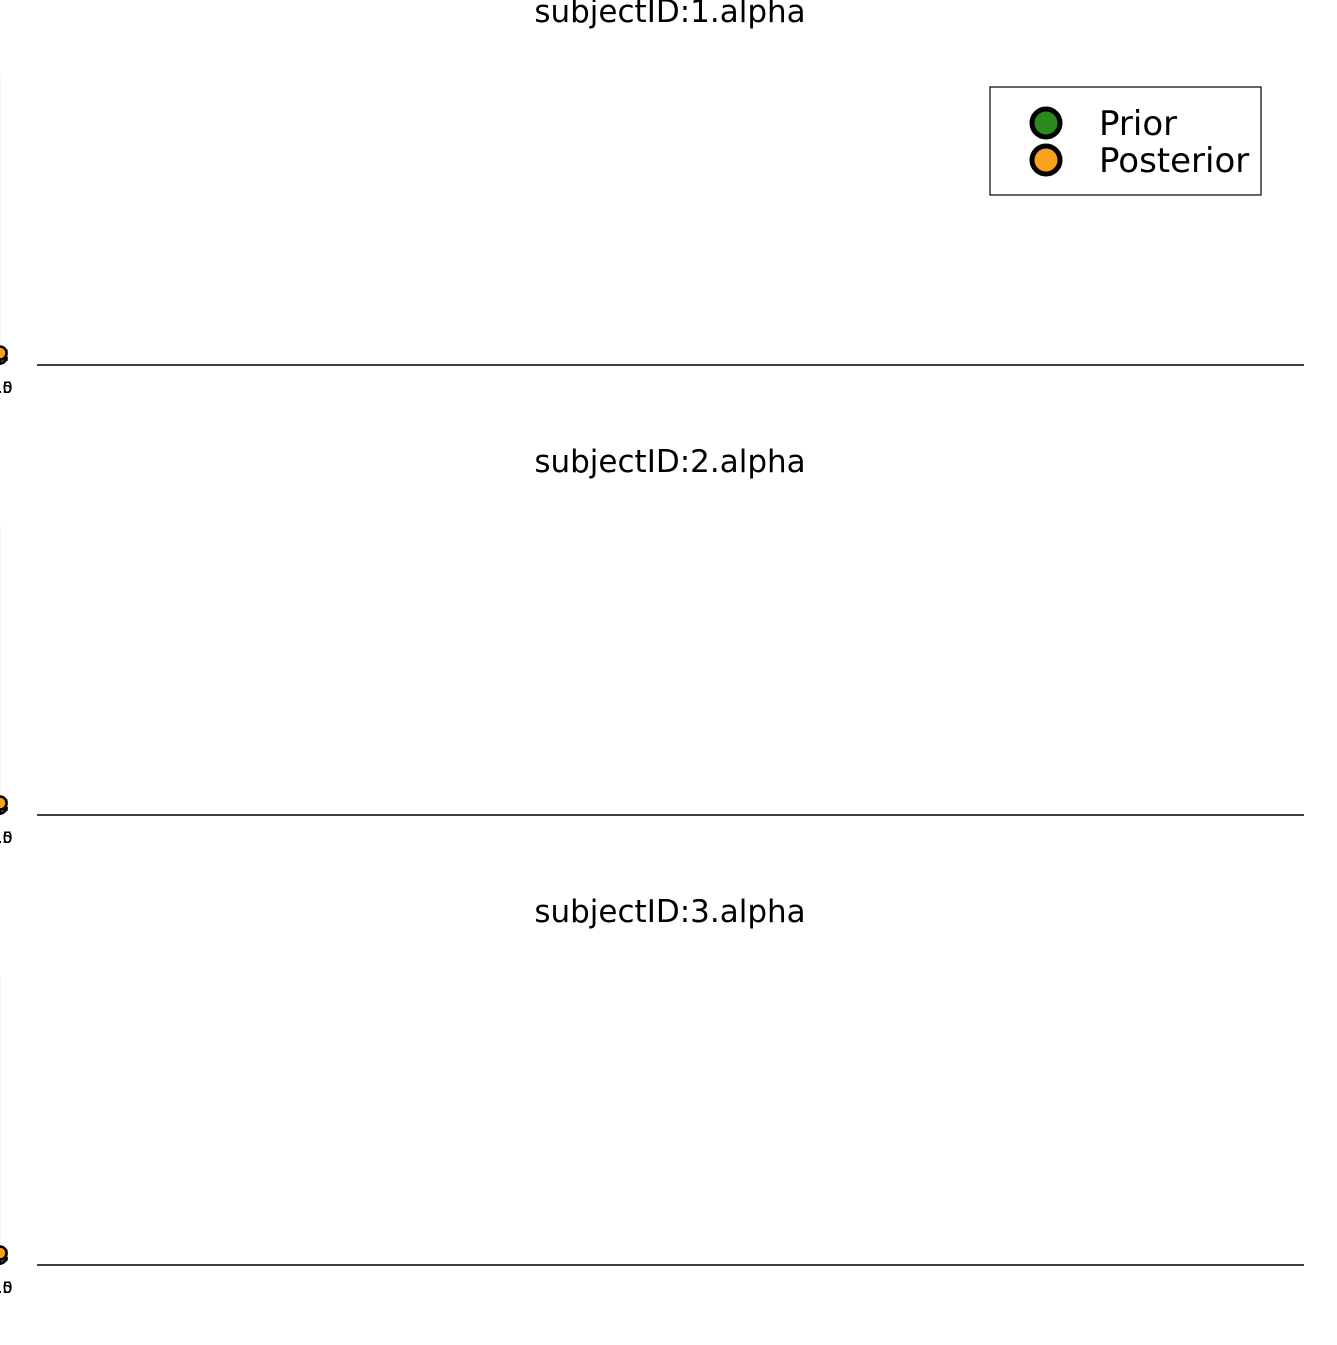  Describe the element at coordinates (669, 912) in the screenshot. I see `panel-title: subjectID:3.alpha` at that location.